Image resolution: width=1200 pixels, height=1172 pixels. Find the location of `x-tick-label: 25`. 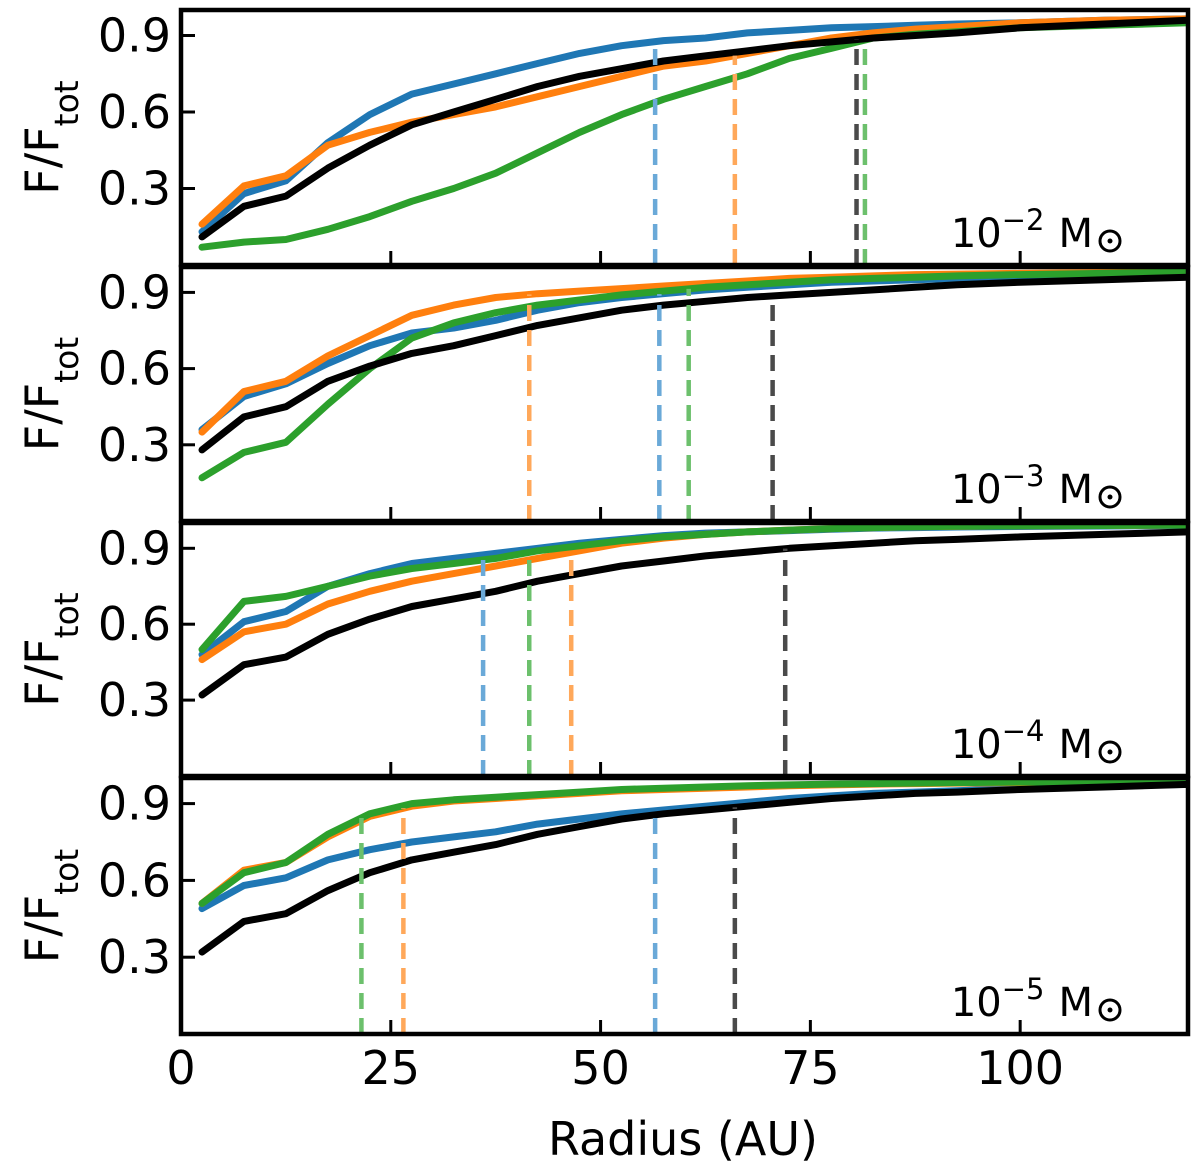

x-tick-label: 25 is located at coordinates (391, 1068).